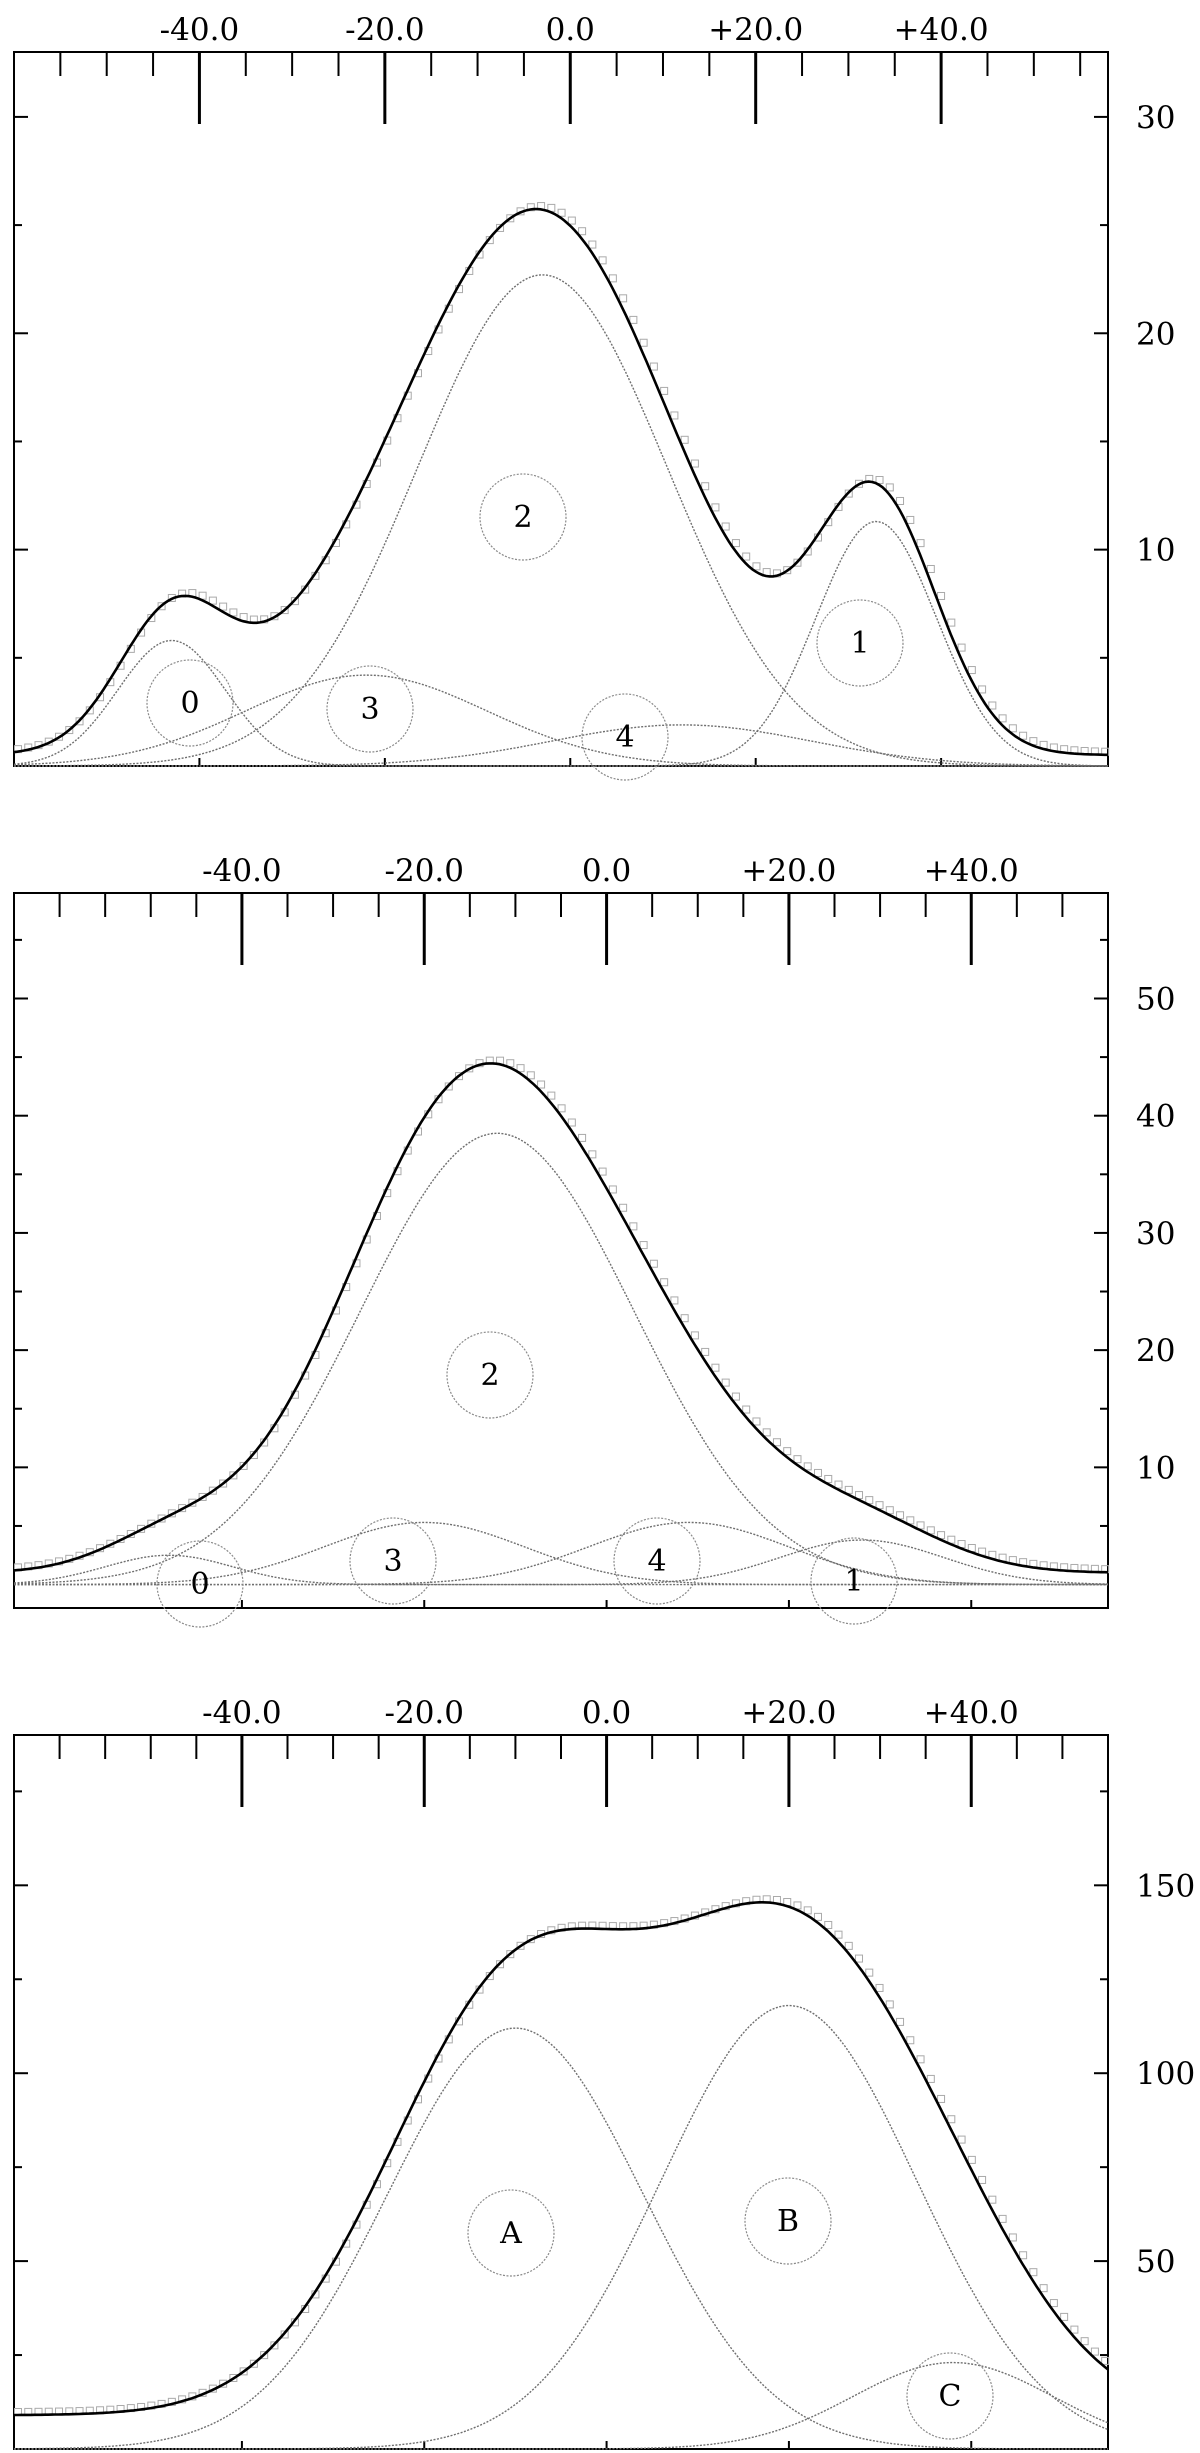 This screenshot has height=2453, width=1200. I want to click on component-label: 1, so click(853, 1581).